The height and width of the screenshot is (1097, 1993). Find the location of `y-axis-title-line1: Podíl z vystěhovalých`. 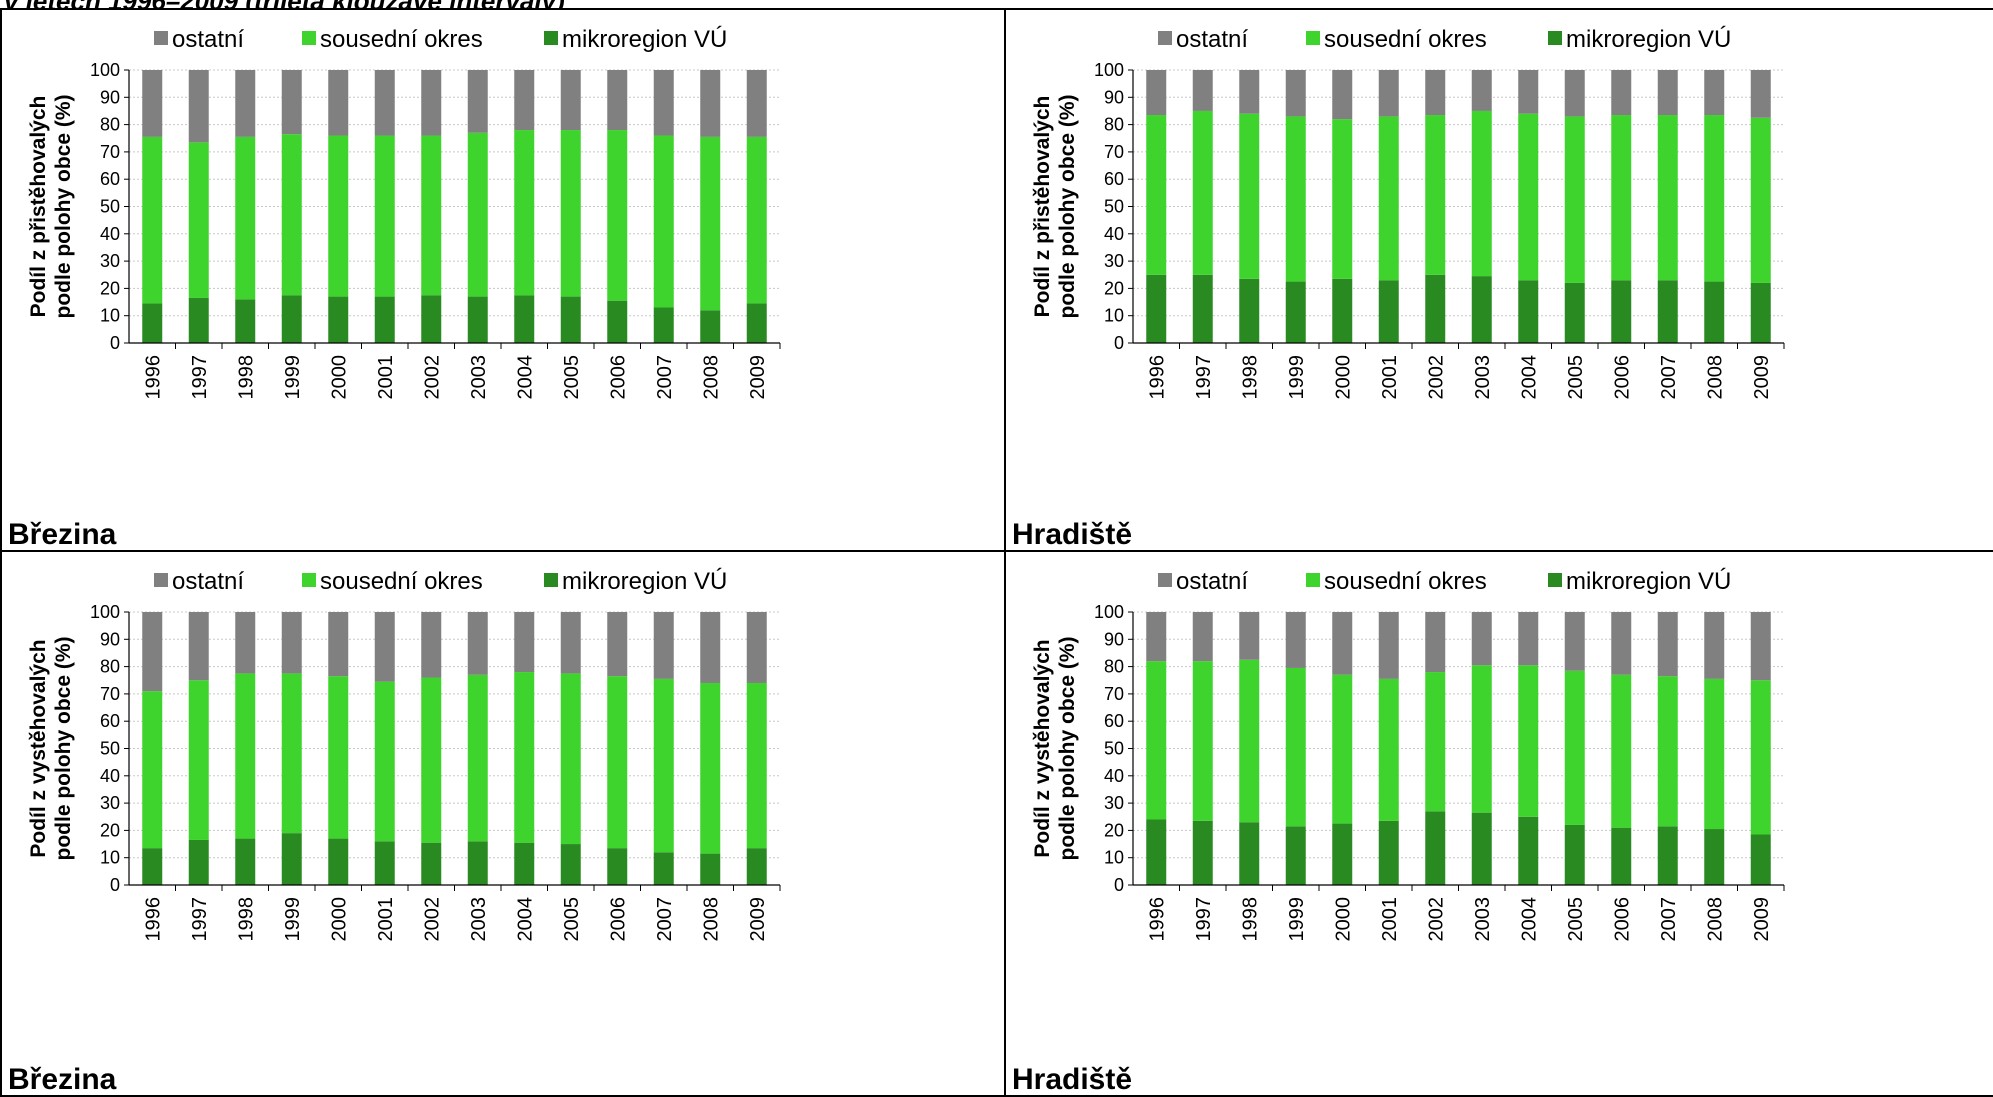

y-axis-title-line1: Podíl z vystěhovalých is located at coordinates (38, 748).